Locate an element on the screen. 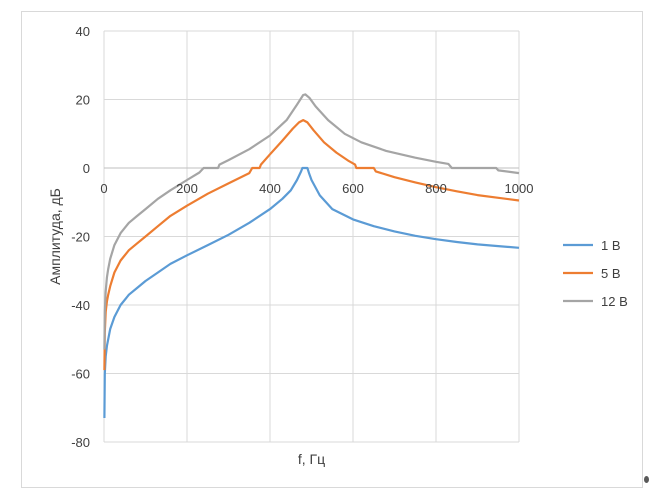 This screenshot has width=650, height=495. y-axis-title: Амплитуда, дБ is located at coordinates (55, 236).